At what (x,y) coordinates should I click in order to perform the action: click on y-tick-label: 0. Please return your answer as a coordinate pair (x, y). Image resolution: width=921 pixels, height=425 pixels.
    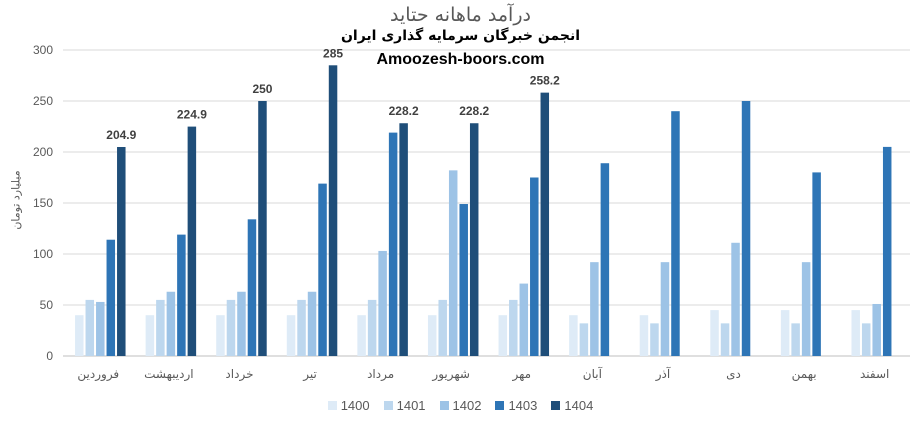
    Looking at the image, I should click on (49, 356).